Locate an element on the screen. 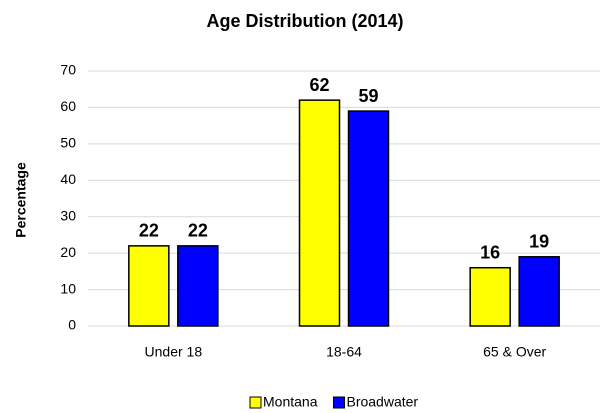 This screenshot has width=610, height=413. y-tick-label: 40 is located at coordinates (68, 179).